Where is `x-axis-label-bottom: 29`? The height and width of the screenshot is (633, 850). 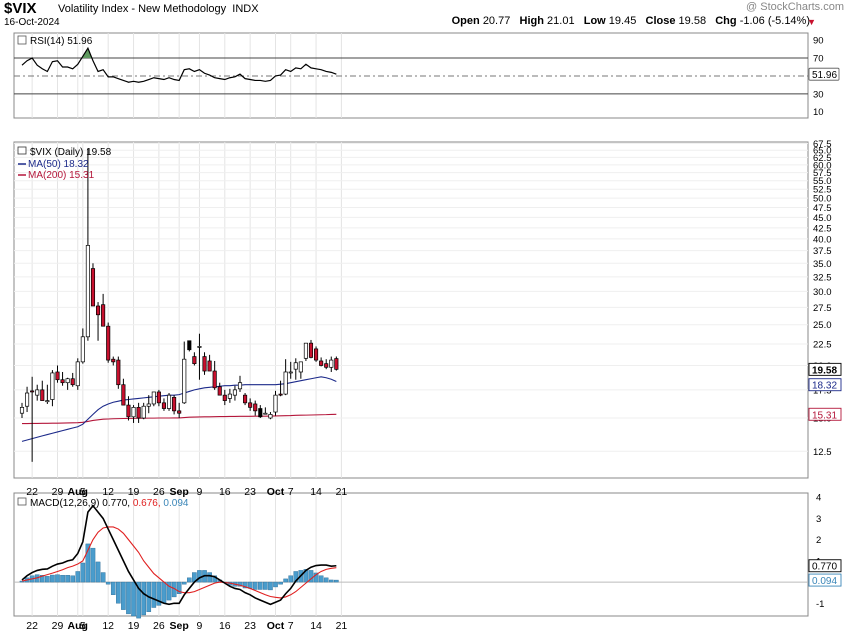
x-axis-label-bottom: 29 is located at coordinates (58, 626).